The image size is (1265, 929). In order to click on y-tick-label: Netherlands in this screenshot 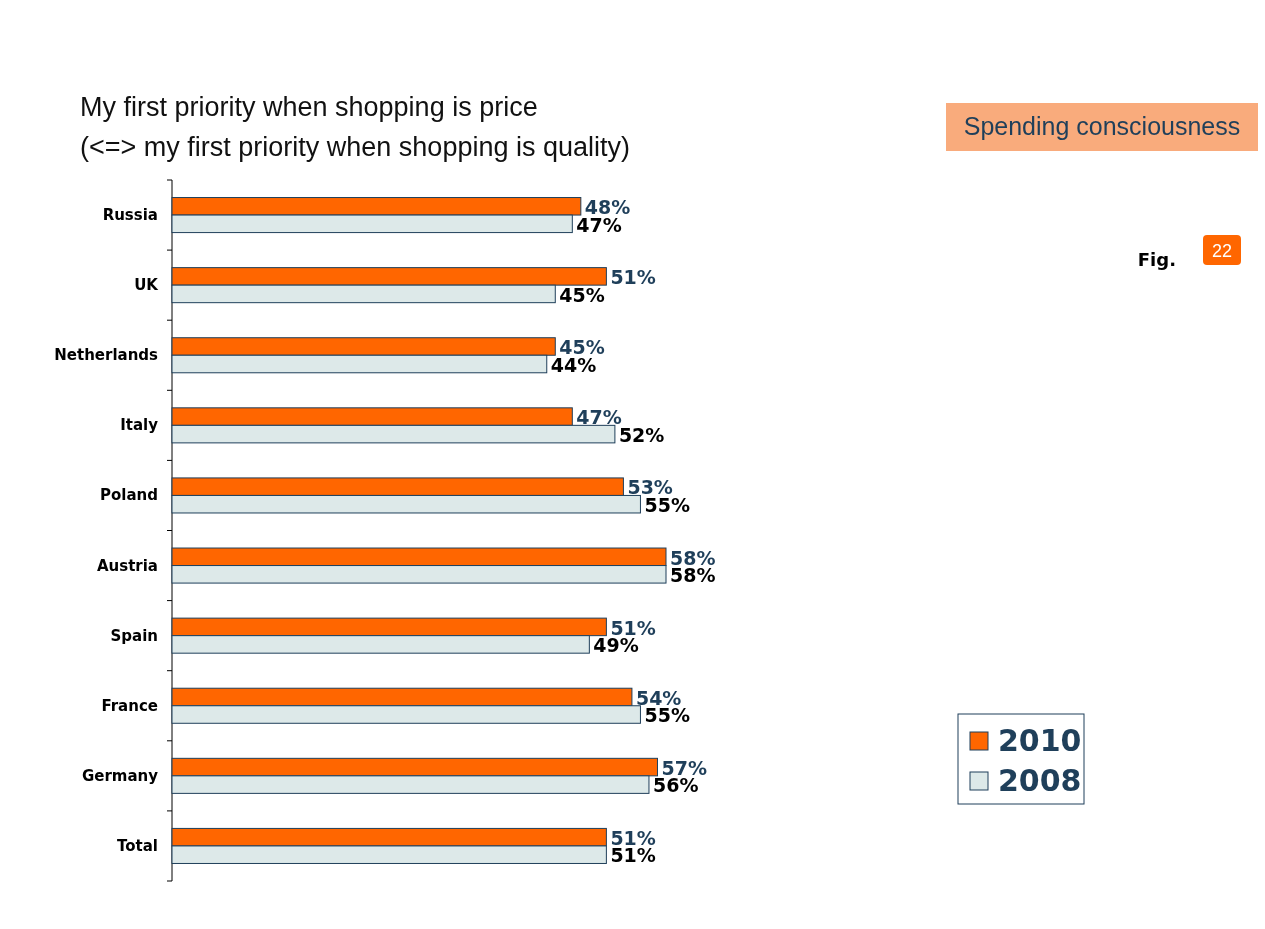, I will do `click(106, 355)`.